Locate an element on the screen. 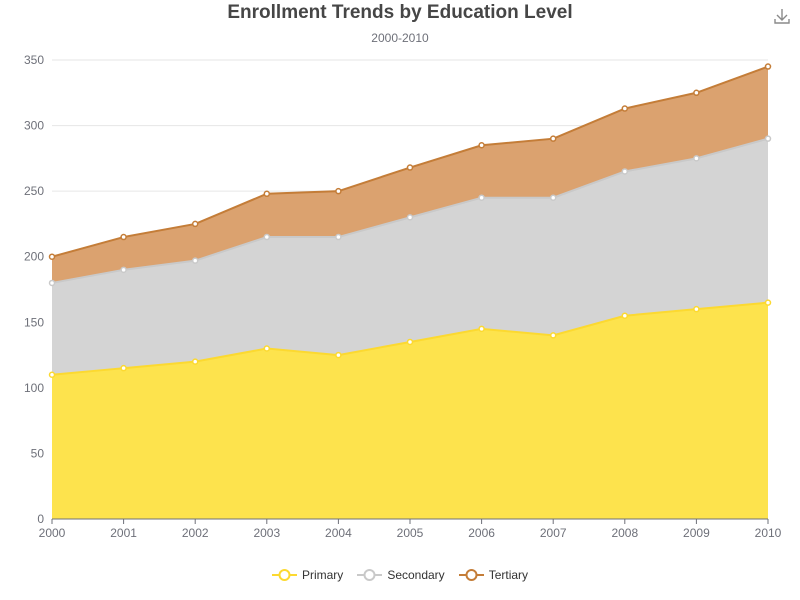  x-tick-label: 2002 is located at coordinates (195, 533).